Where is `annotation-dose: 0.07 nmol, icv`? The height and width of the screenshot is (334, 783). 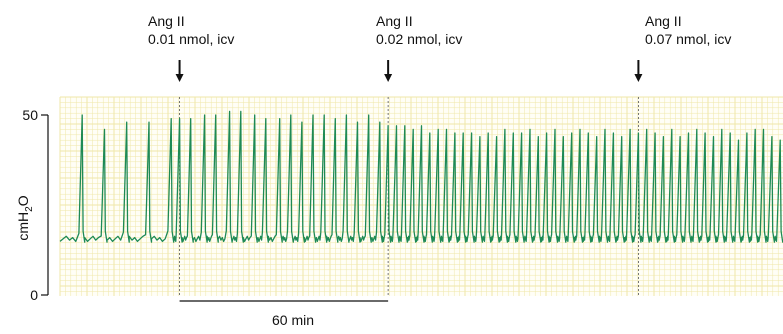 annotation-dose: 0.07 nmol, icv is located at coordinates (688, 39).